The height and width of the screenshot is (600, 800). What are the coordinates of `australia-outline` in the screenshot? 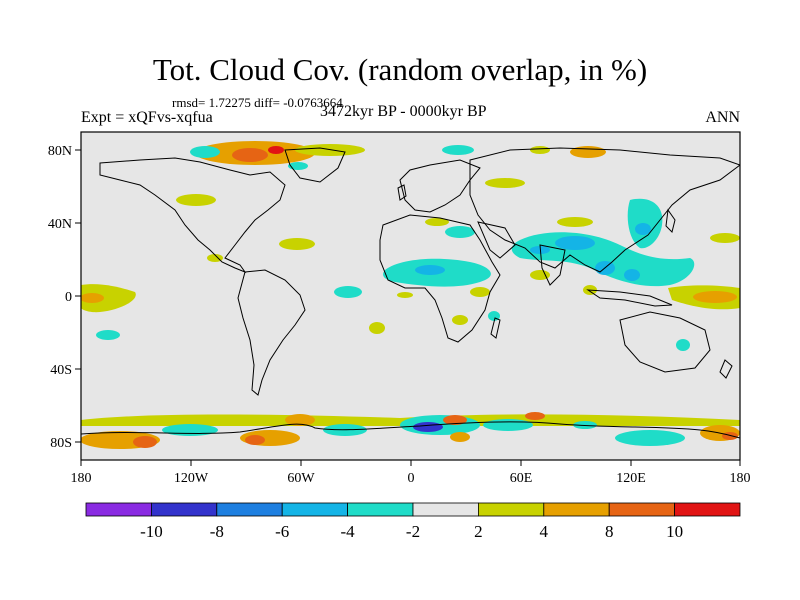 It's located at (665, 342).